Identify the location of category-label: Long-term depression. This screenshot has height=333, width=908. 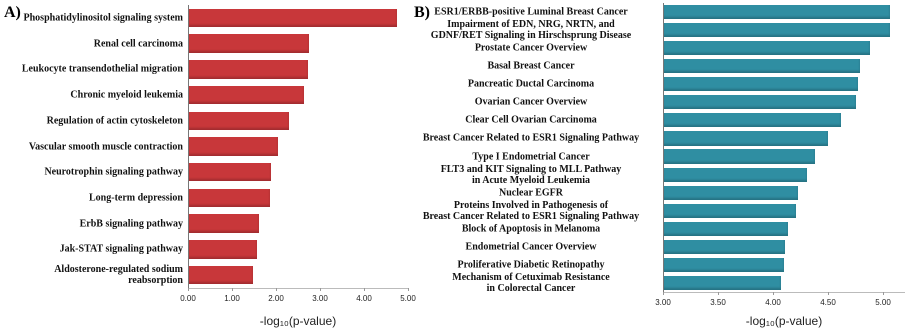
(136, 198).